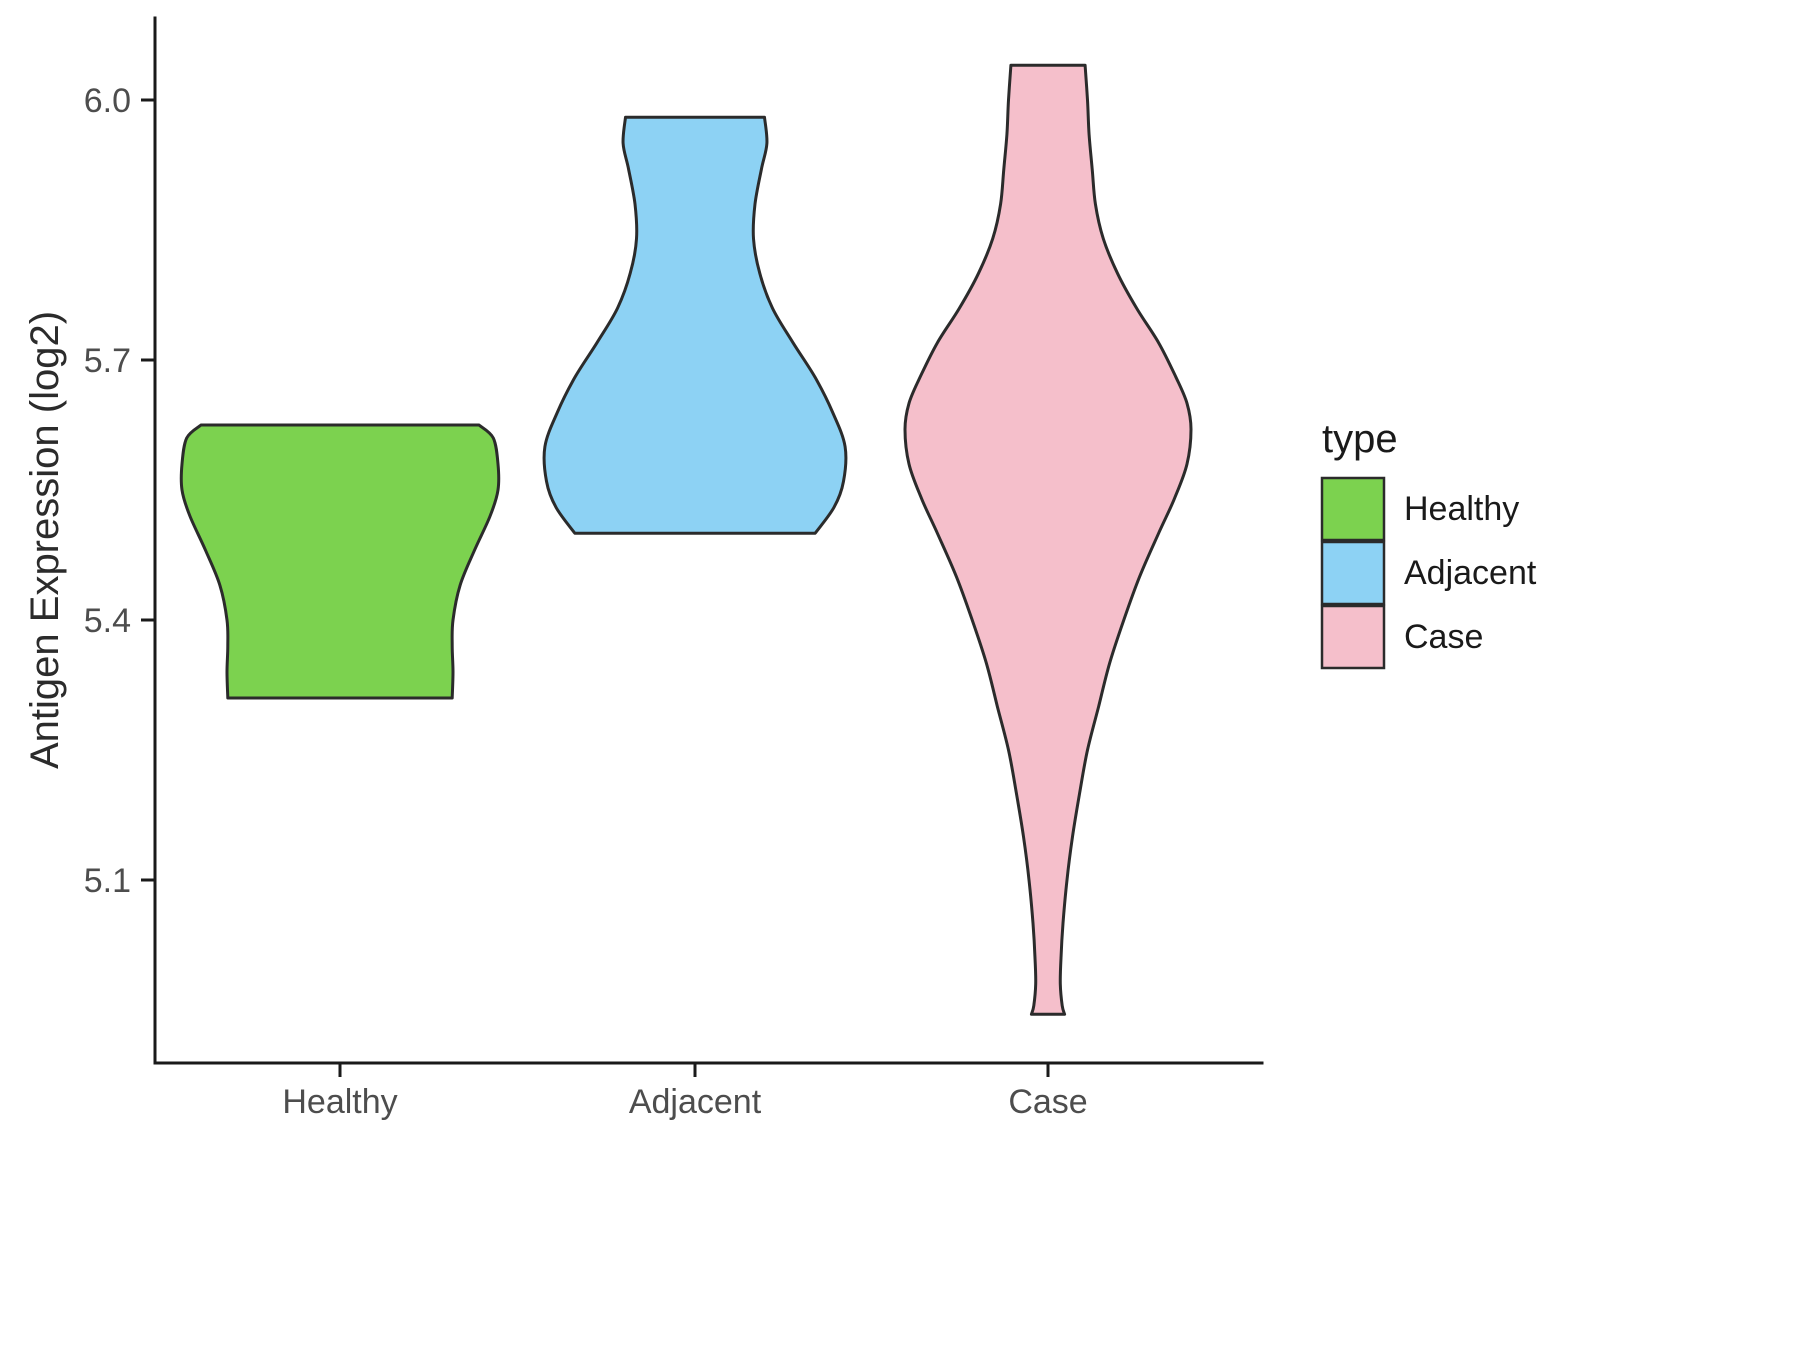  What do you see at coordinates (695, 325) in the screenshot?
I see `violin-adjacent` at bounding box center [695, 325].